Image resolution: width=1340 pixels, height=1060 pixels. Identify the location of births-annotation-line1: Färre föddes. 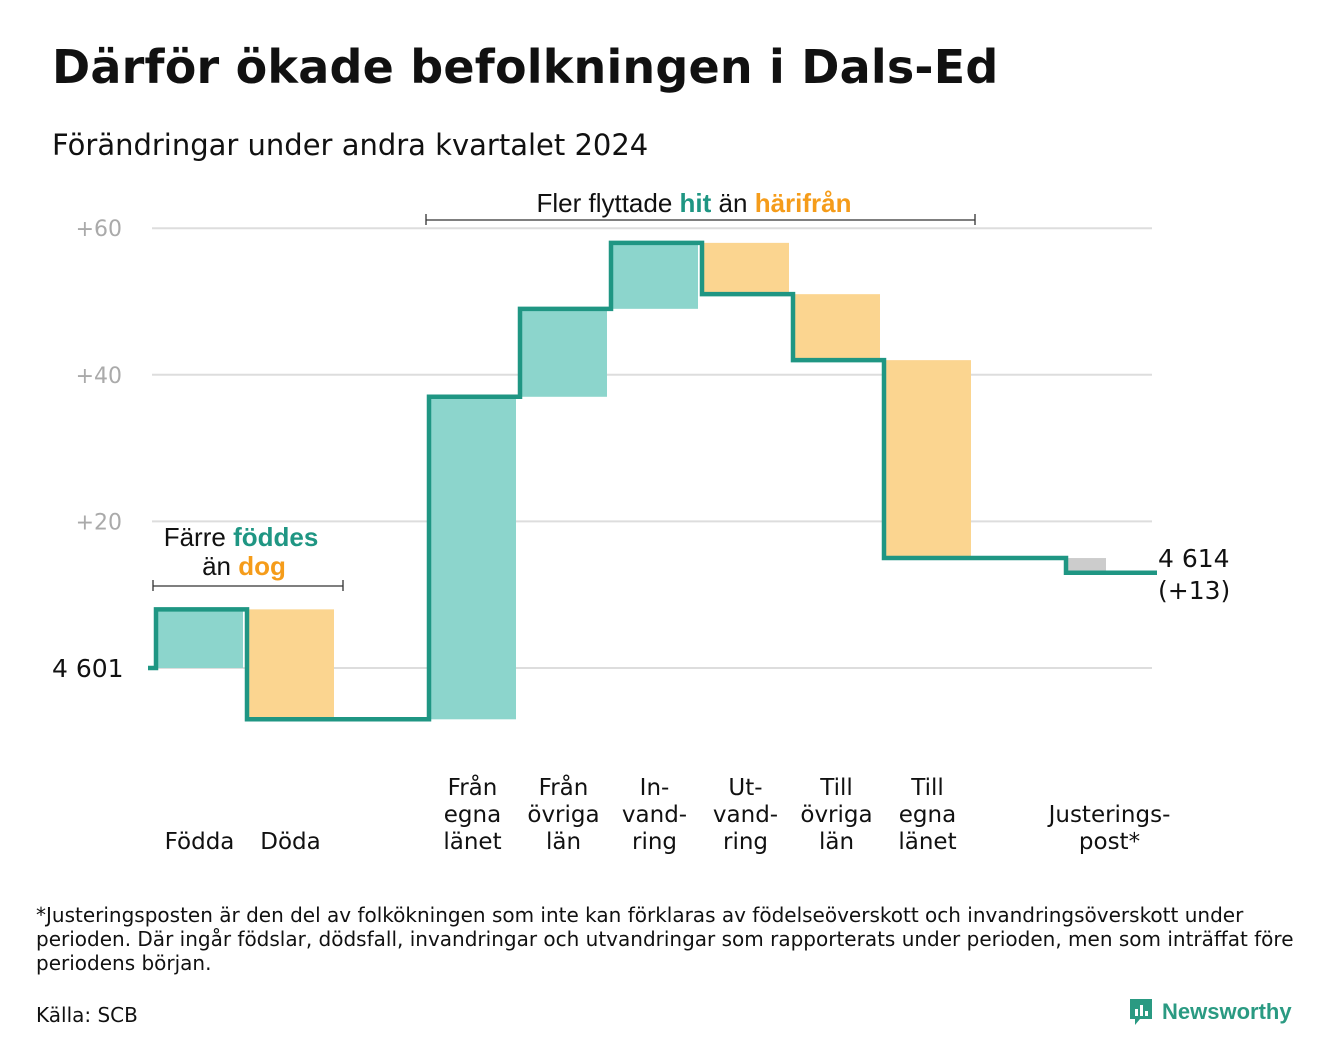
(241, 537).